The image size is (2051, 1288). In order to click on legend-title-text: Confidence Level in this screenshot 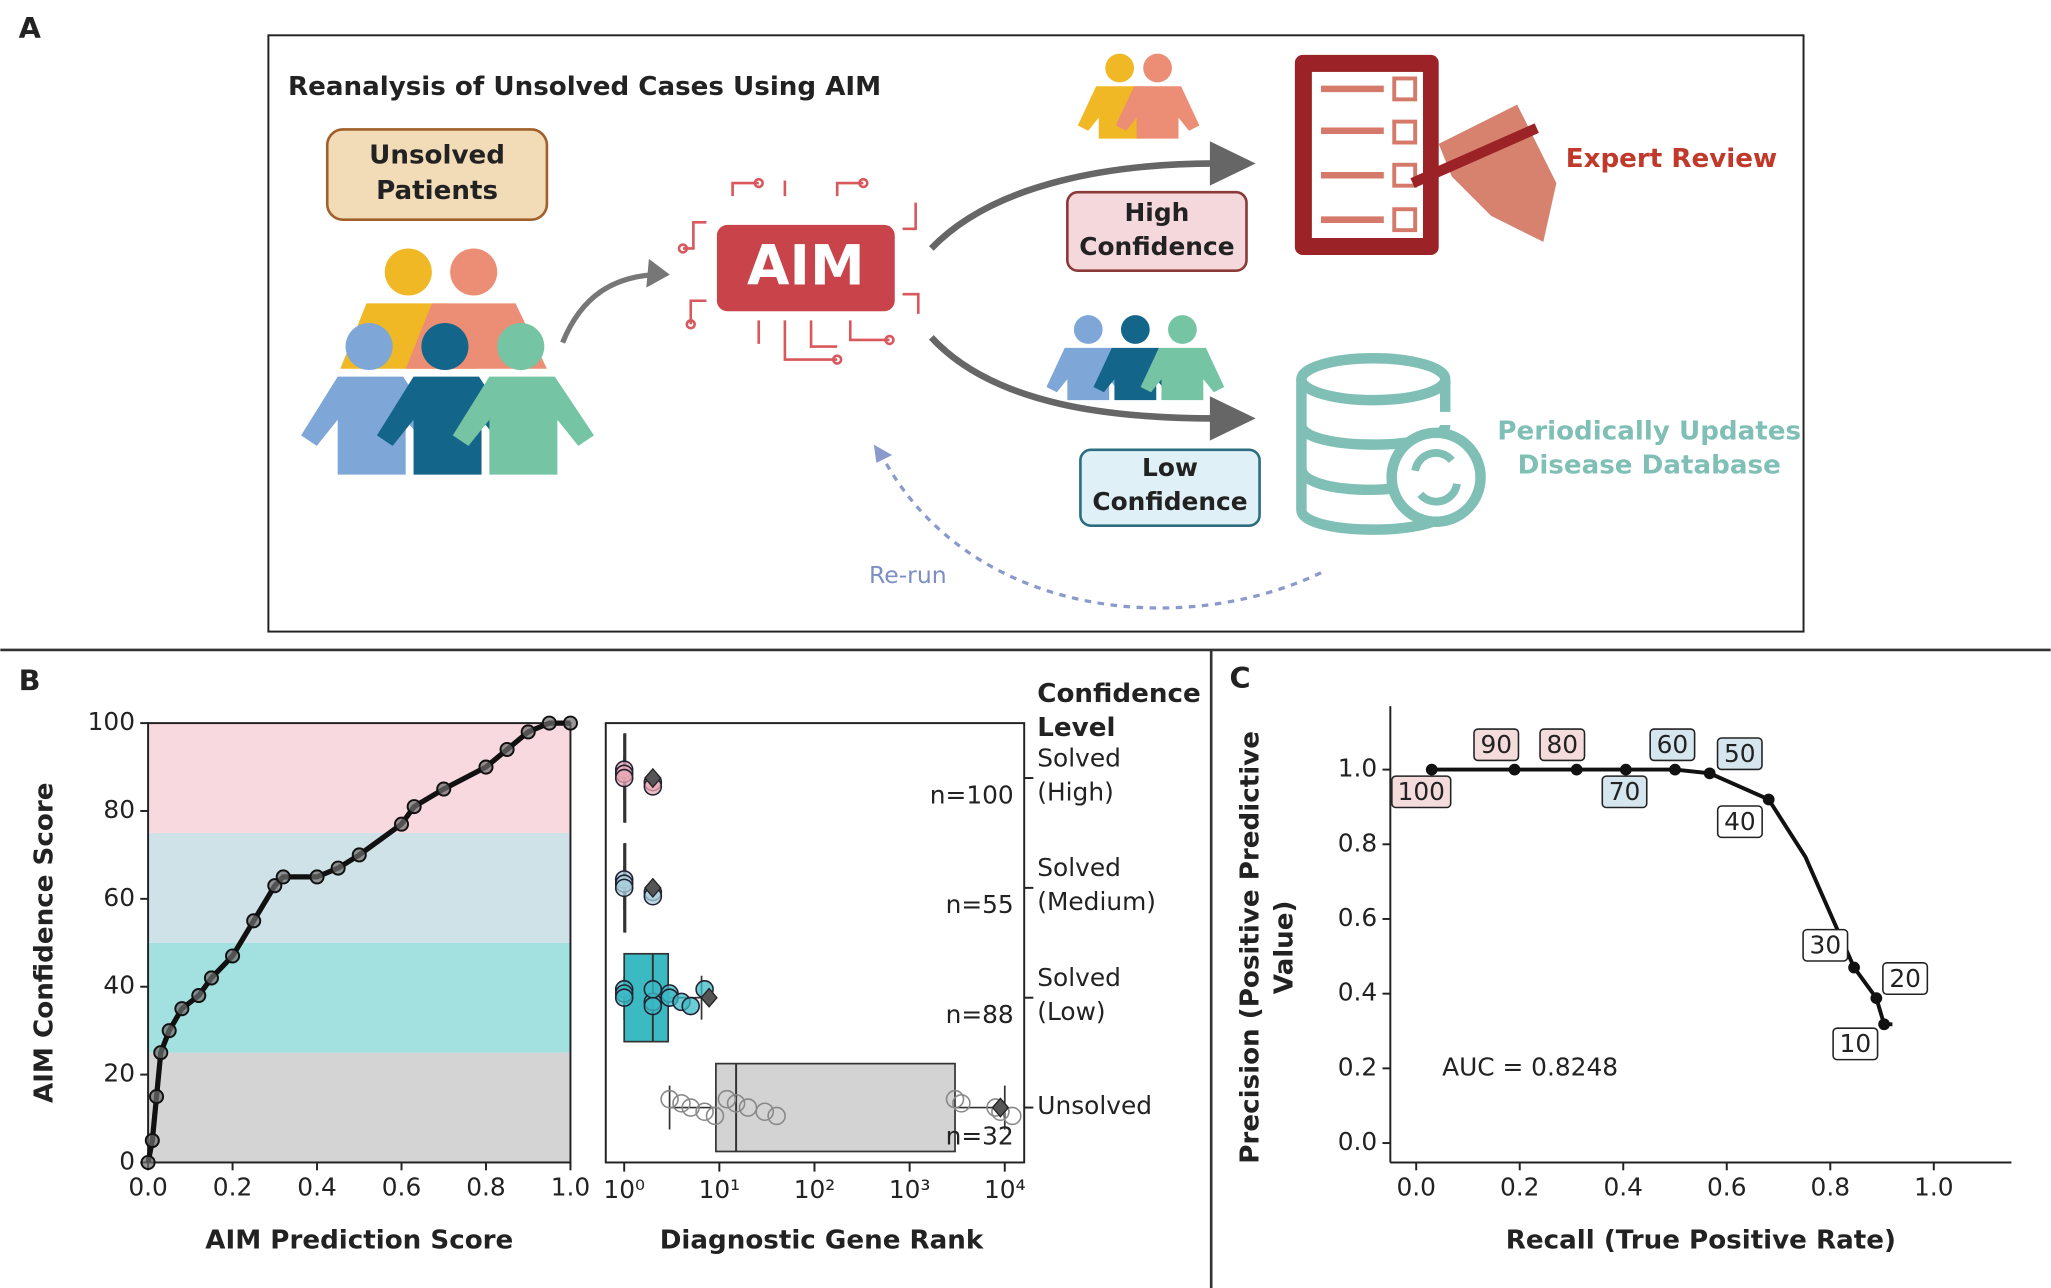, I will do `click(1119, 710)`.